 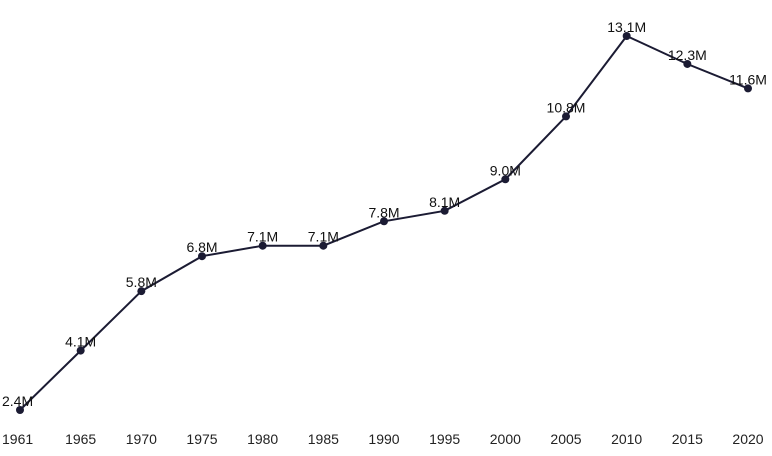 What do you see at coordinates (687, 55) in the screenshot?
I see `data-label: 12.3M` at bounding box center [687, 55].